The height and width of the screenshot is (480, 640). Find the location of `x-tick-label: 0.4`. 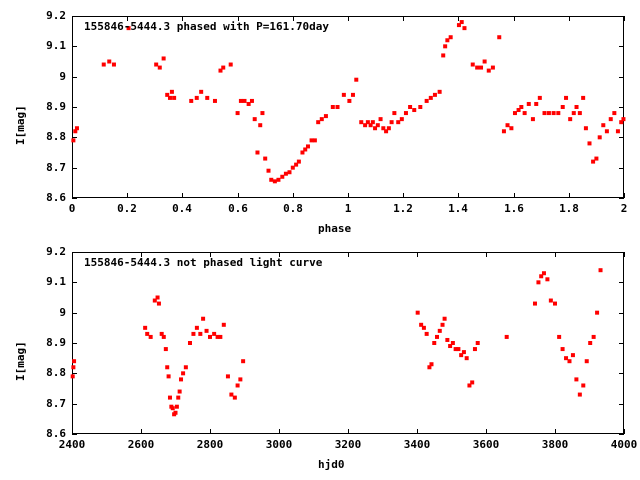

x-tick-label: 0.4 is located at coordinates (182, 208).